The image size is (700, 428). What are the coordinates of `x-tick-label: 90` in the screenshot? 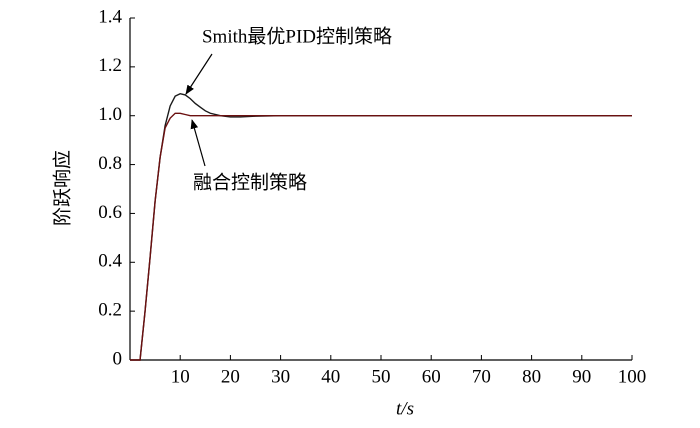 It's located at (581, 376).